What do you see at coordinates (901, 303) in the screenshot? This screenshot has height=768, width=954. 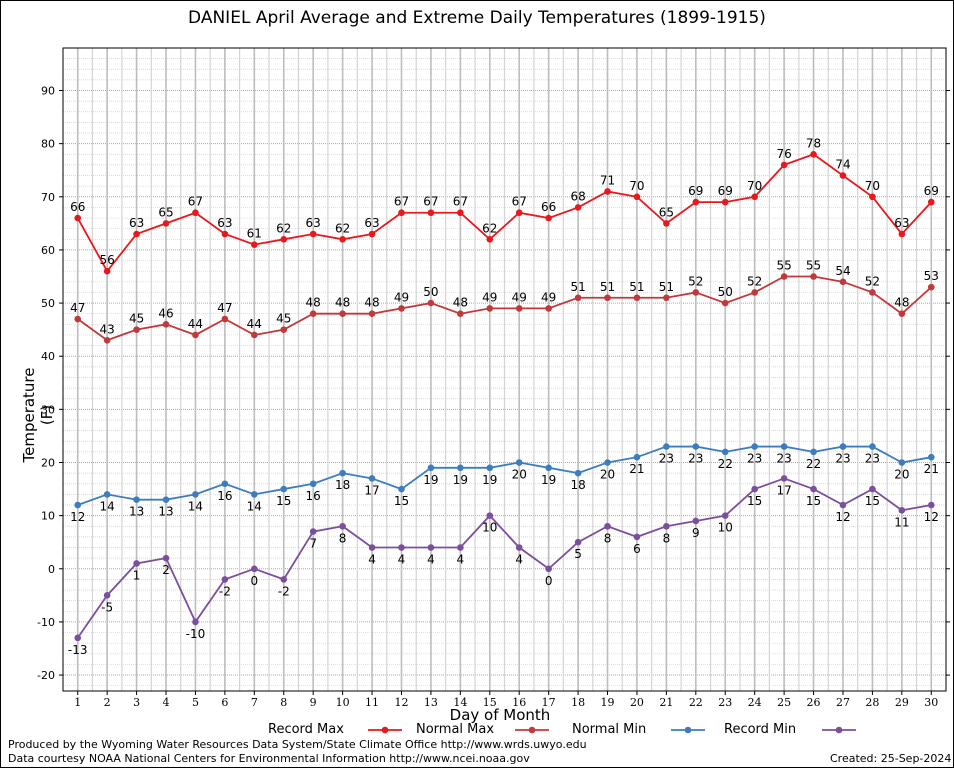 I see `data-label: 48` at bounding box center [901, 303].